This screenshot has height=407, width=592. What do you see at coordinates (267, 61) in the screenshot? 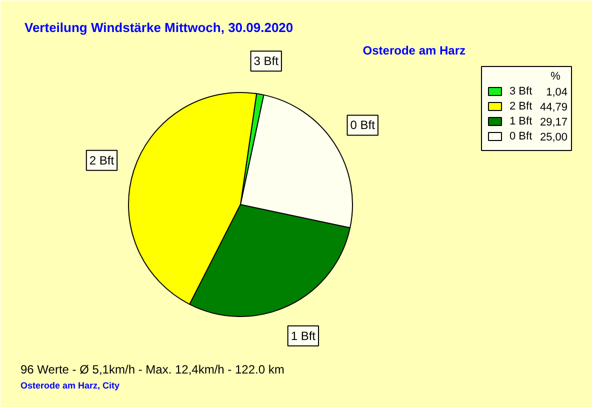
I see `slice-label: 3 Bft` at bounding box center [267, 61].